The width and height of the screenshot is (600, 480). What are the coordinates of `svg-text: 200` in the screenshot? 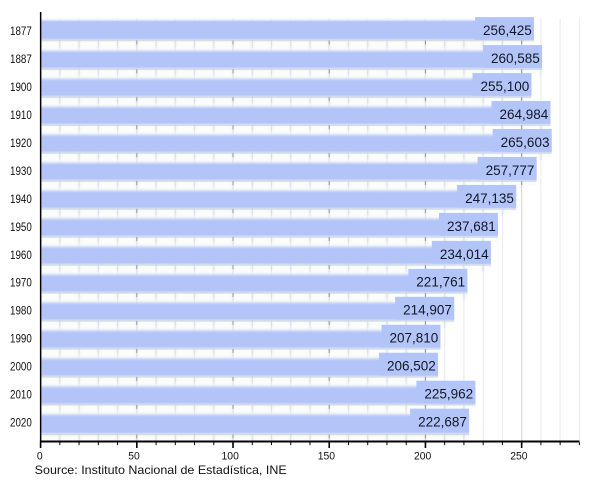 It's located at (422, 456).